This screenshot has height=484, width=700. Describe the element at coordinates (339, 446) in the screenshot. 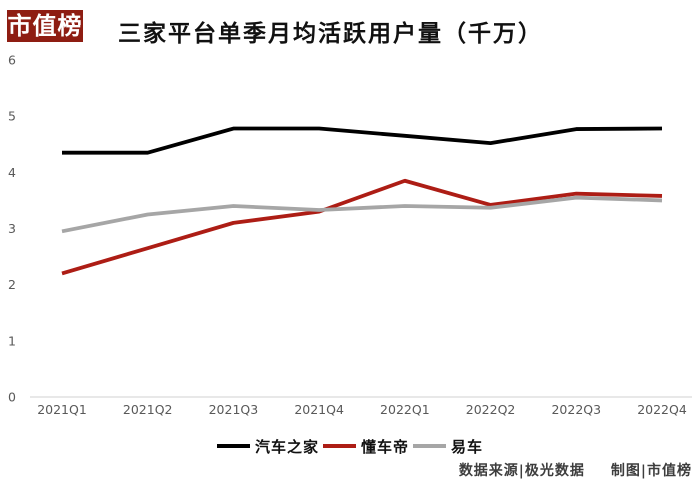

I see `legend-line-swatch-red` at that location.